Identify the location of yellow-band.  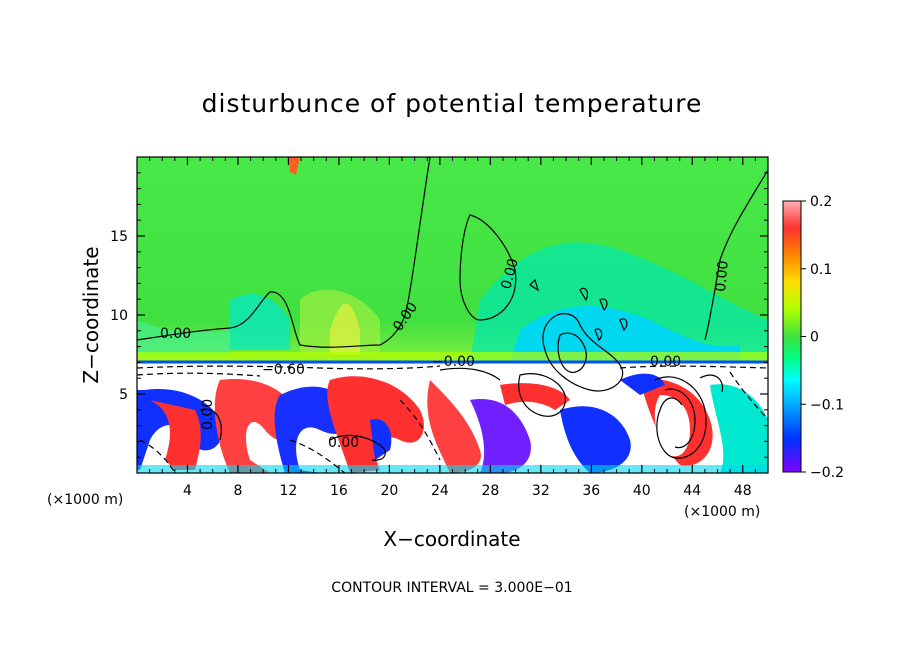
(452, 357).